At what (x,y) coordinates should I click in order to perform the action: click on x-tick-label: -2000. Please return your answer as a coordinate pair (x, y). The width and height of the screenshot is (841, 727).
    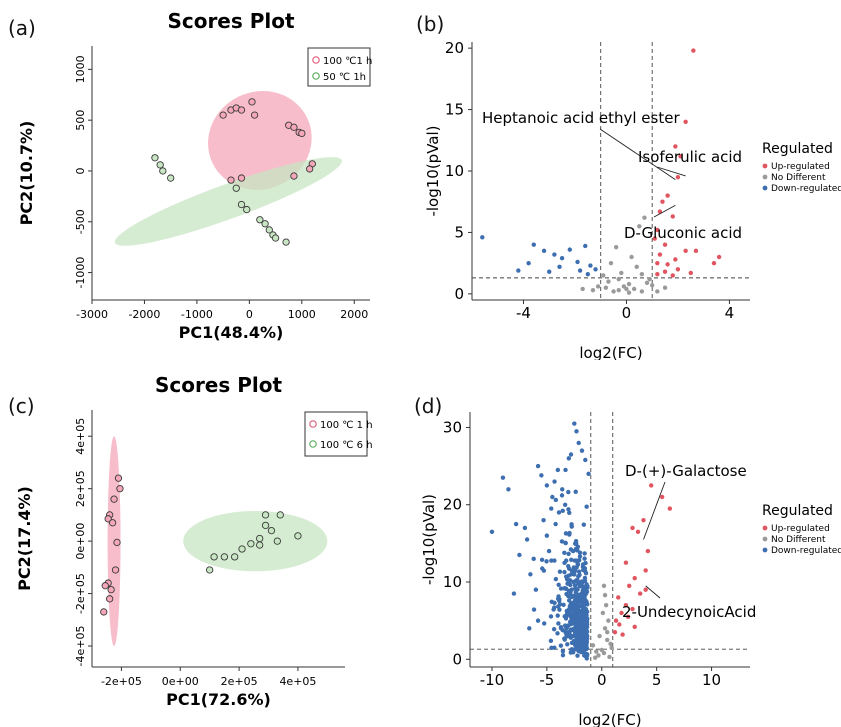
    Looking at the image, I should click on (144, 314).